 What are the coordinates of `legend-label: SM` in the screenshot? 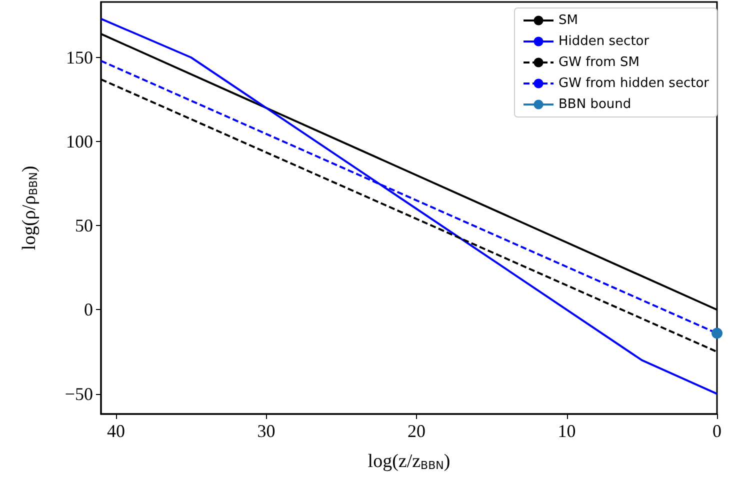 It's located at (568, 20).